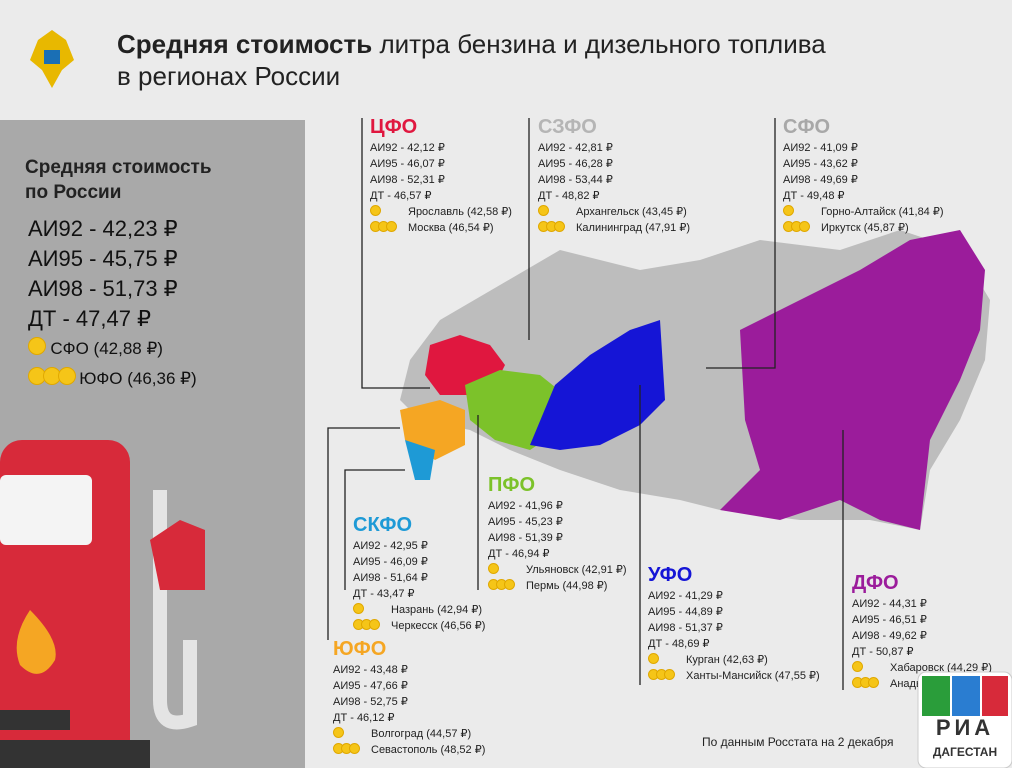  What do you see at coordinates (557, 586) in the screenshot?
I see `price-extreme: Пермь (44,98 ₽)` at bounding box center [557, 586].